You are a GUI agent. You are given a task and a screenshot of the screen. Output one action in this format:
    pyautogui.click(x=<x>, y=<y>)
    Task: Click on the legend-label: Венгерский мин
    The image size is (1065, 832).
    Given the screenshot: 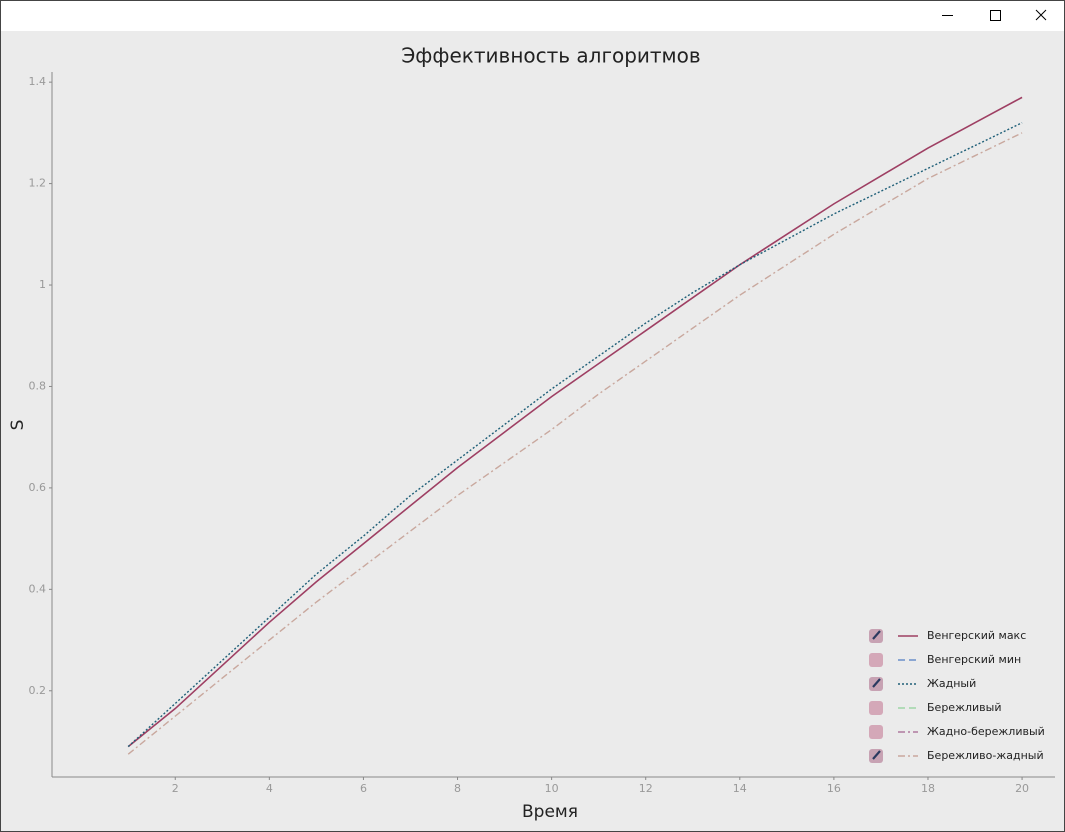 What is the action you would take?
    pyautogui.click(x=974, y=659)
    